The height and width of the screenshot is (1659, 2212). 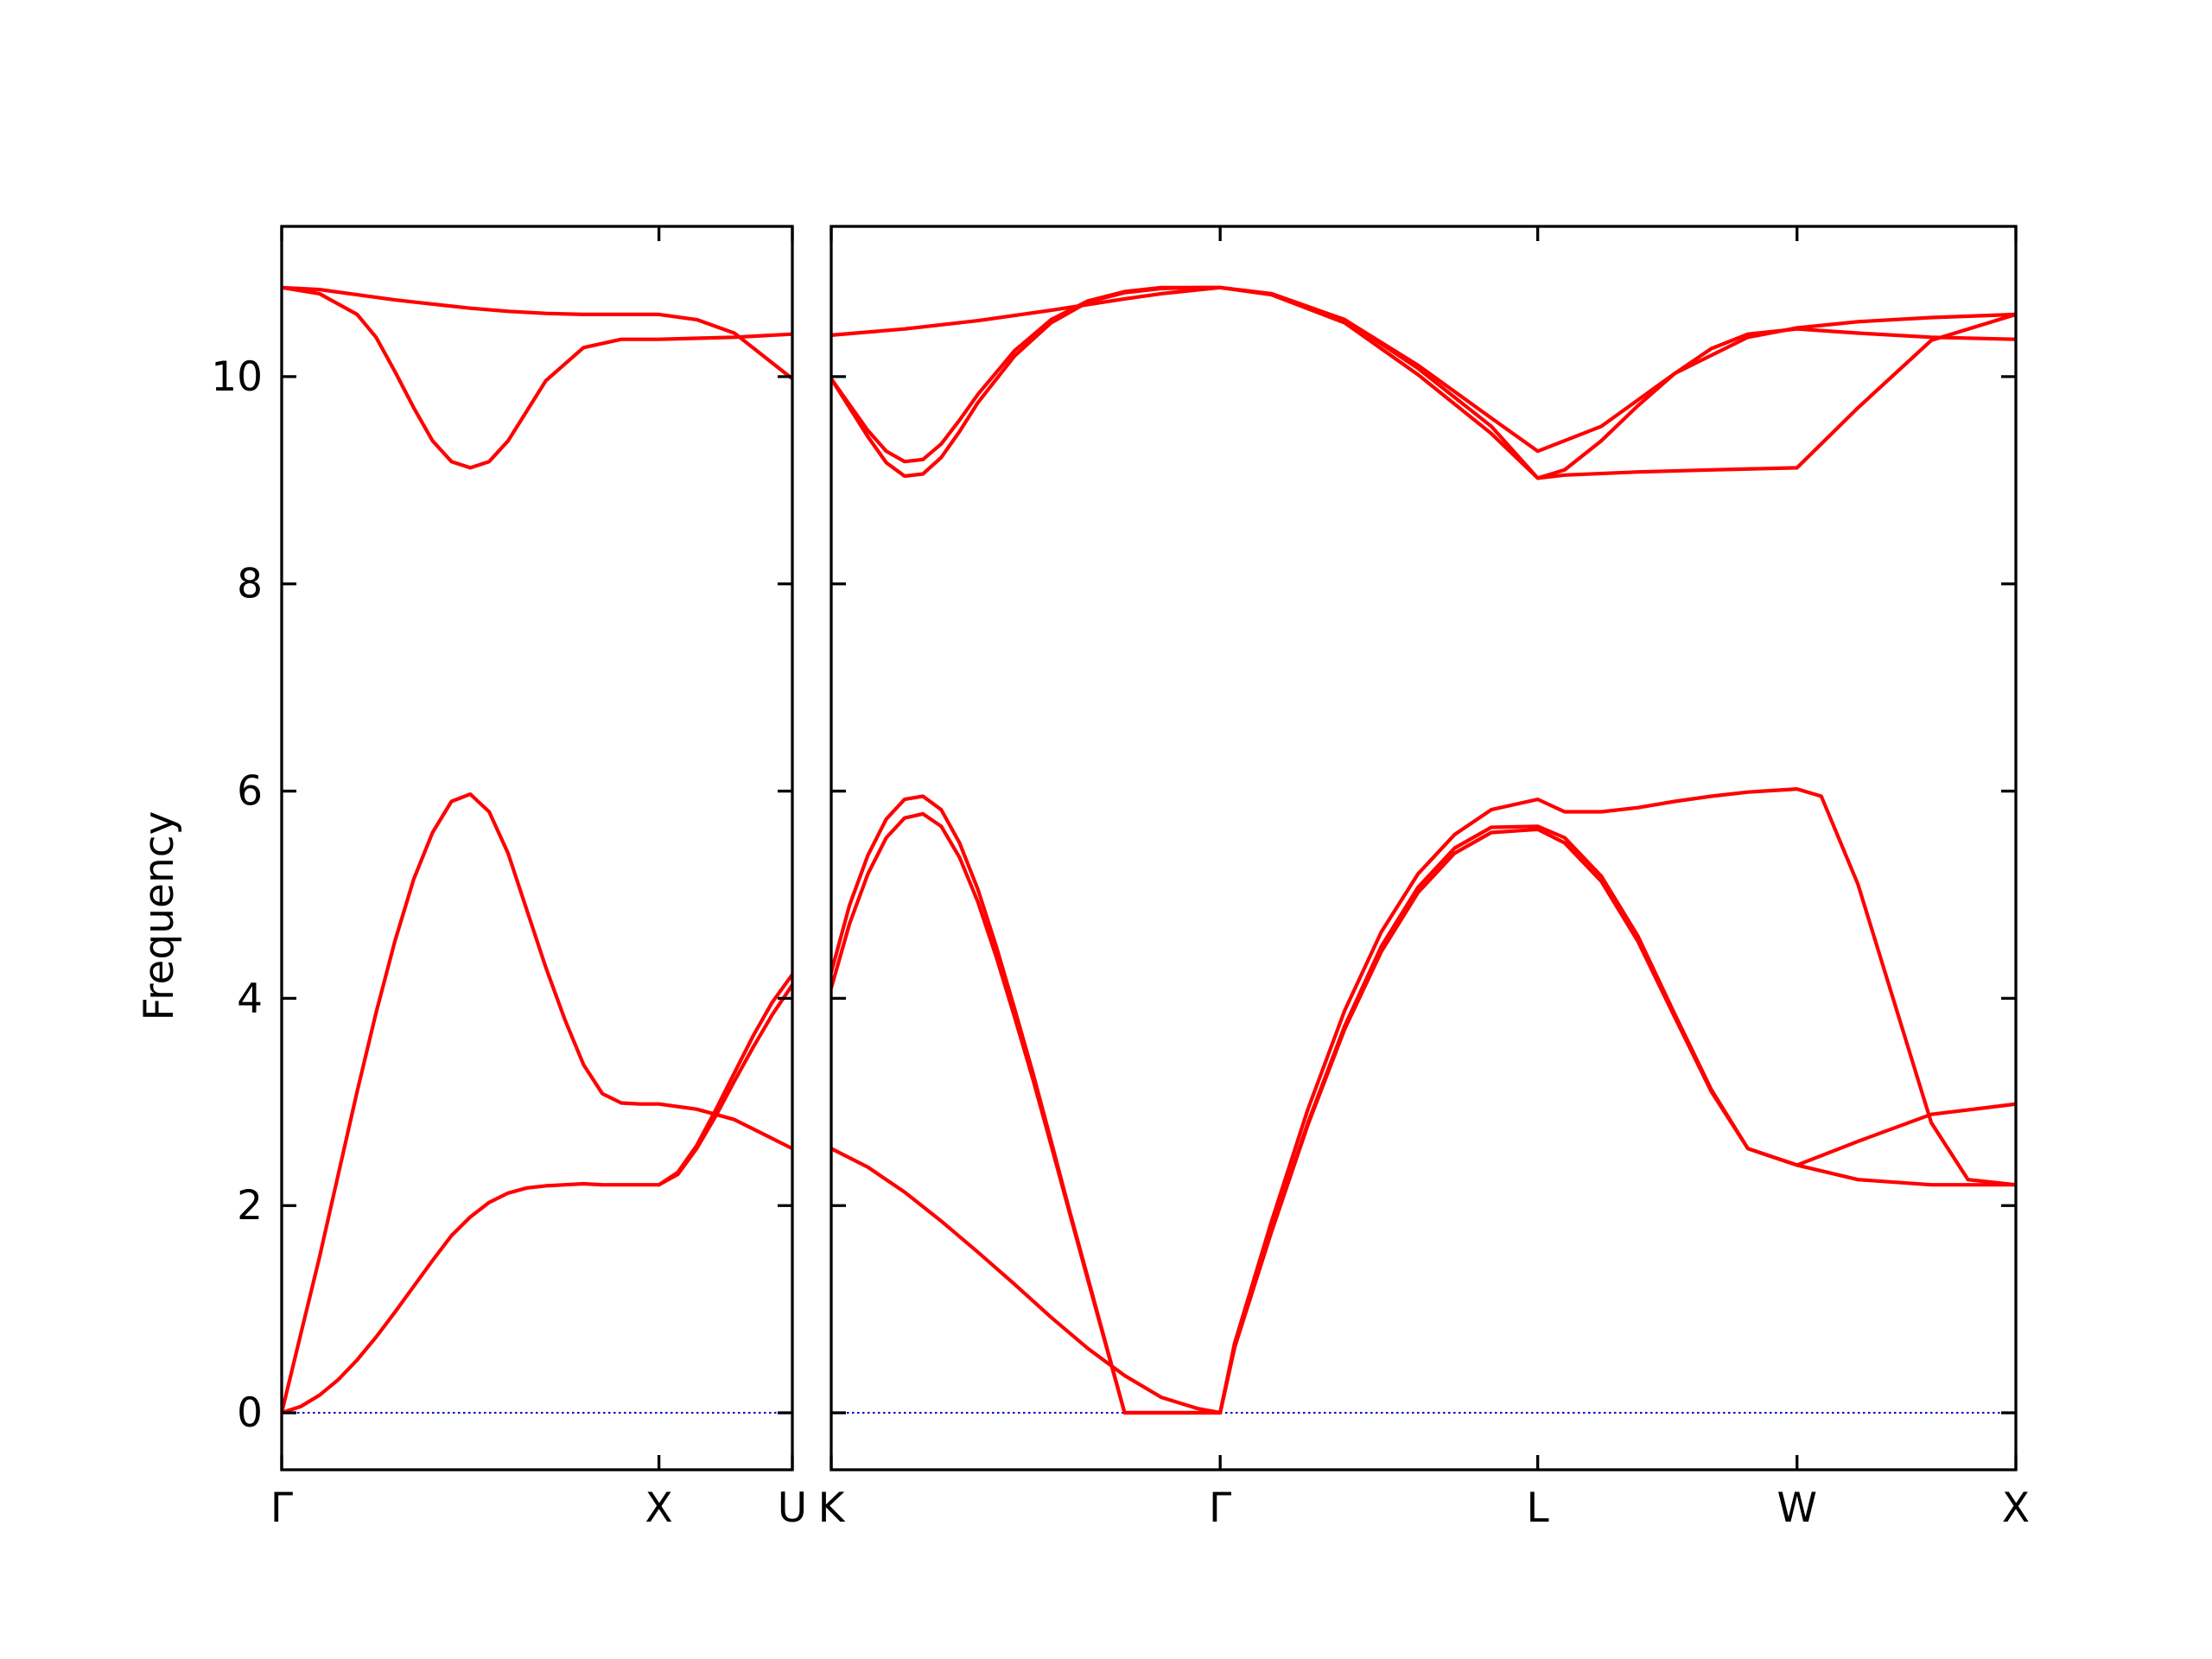 I want to click on y-tick-label: 4, so click(x=250, y=998).